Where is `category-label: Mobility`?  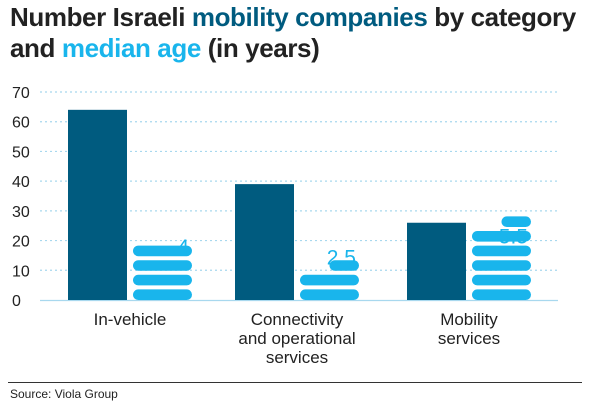
category-label: Mobility is located at coordinates (469, 319).